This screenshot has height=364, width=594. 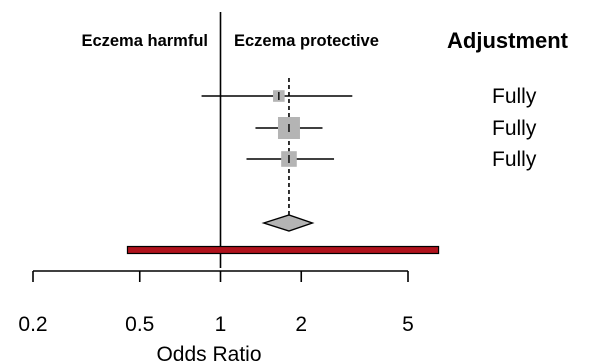 I want to click on x-axis: 0.2 0.5 1 2 5, so click(x=216, y=303).